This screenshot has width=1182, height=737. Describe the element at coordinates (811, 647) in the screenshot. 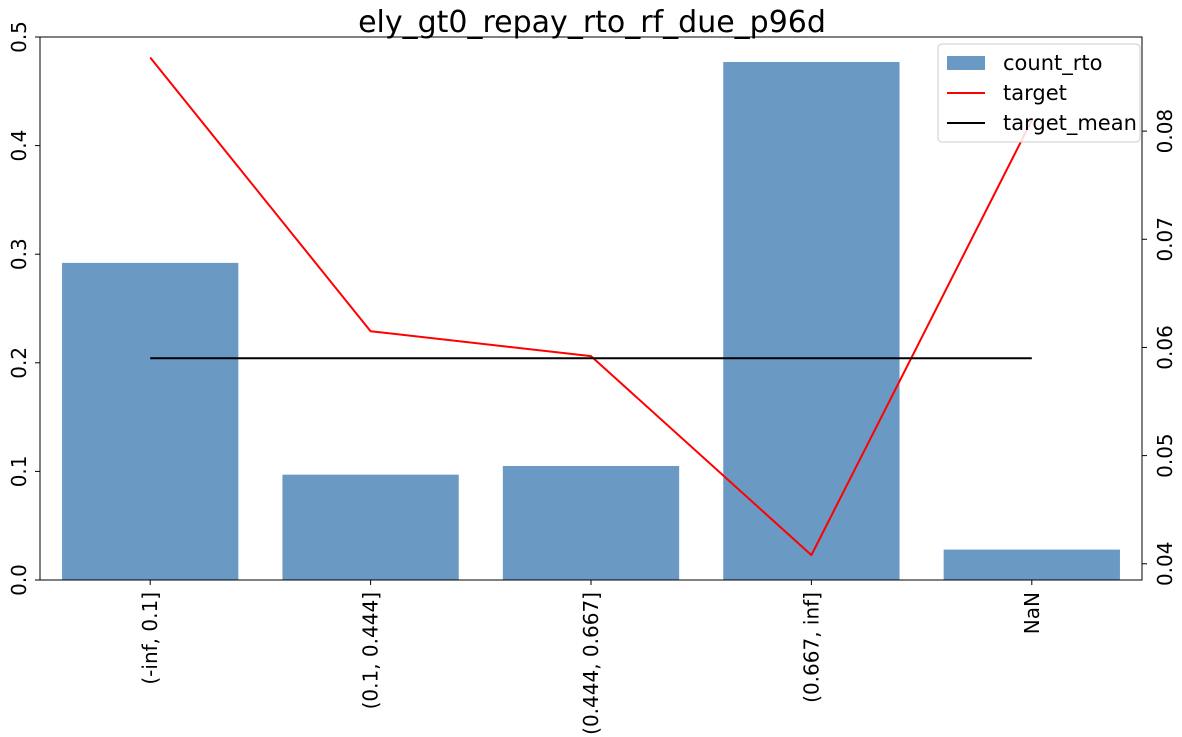

I see `x-tick-label-3: (0.667, inf]` at that location.